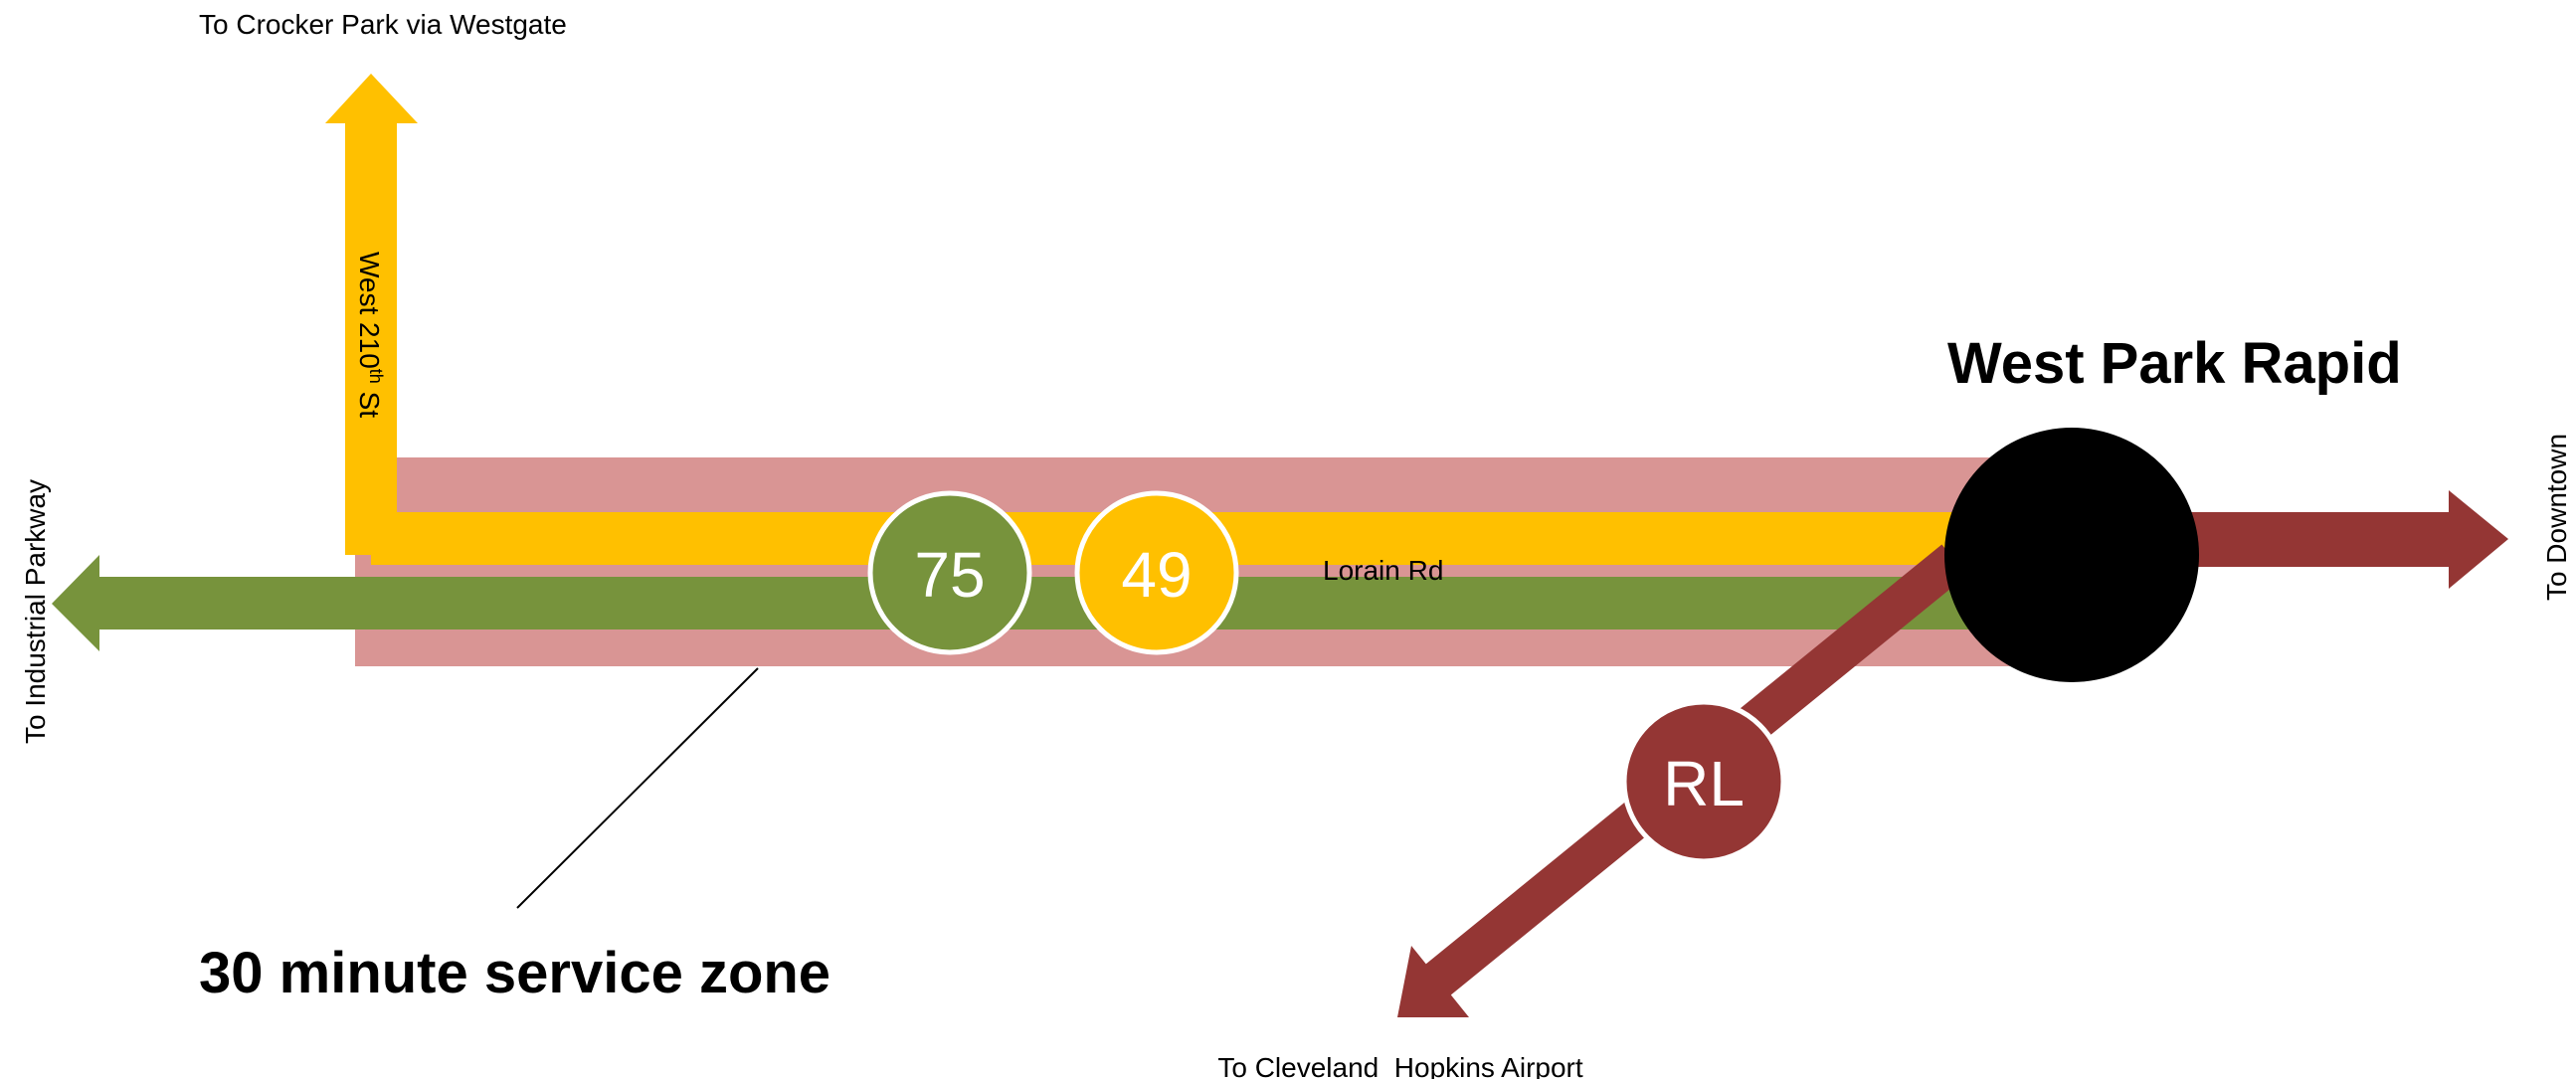  What do you see at coordinates (1383, 571) in the screenshot?
I see `lorain-rd-label: Lorain Rd` at bounding box center [1383, 571].